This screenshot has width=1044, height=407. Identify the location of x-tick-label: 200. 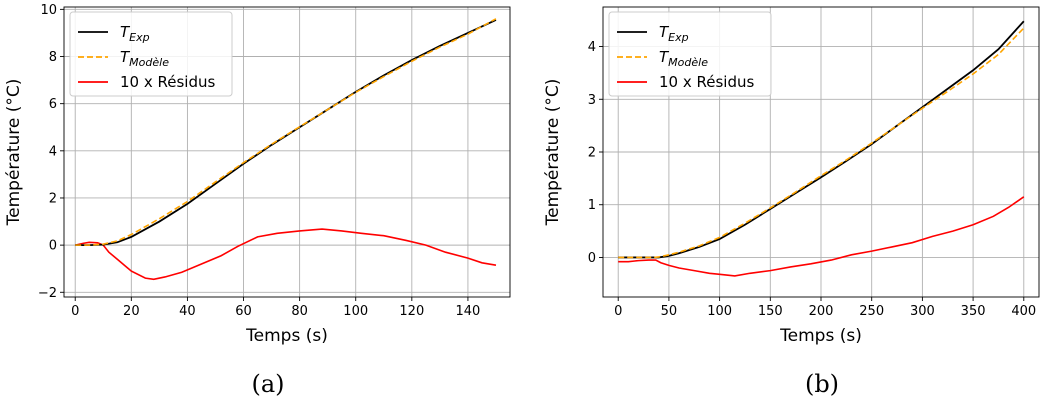
(821, 311).